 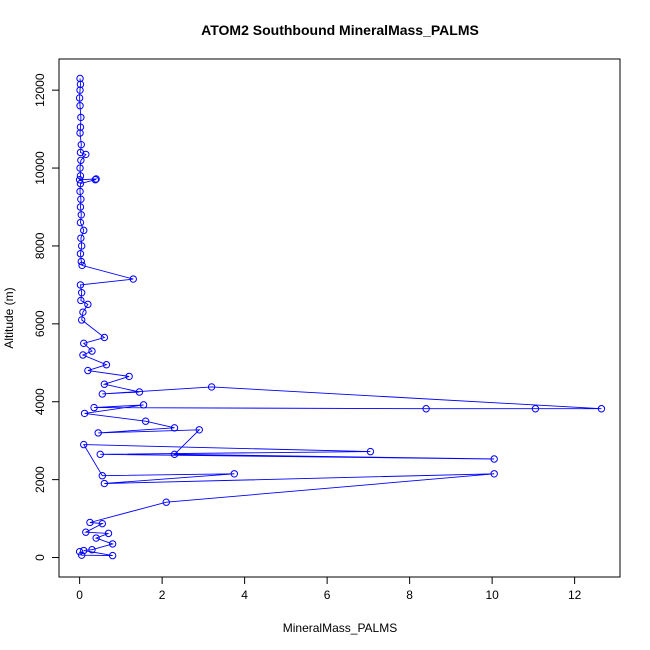 I want to click on chart-title: ATOM2 Southbound MineralMass_PALMS, so click(x=340, y=30).